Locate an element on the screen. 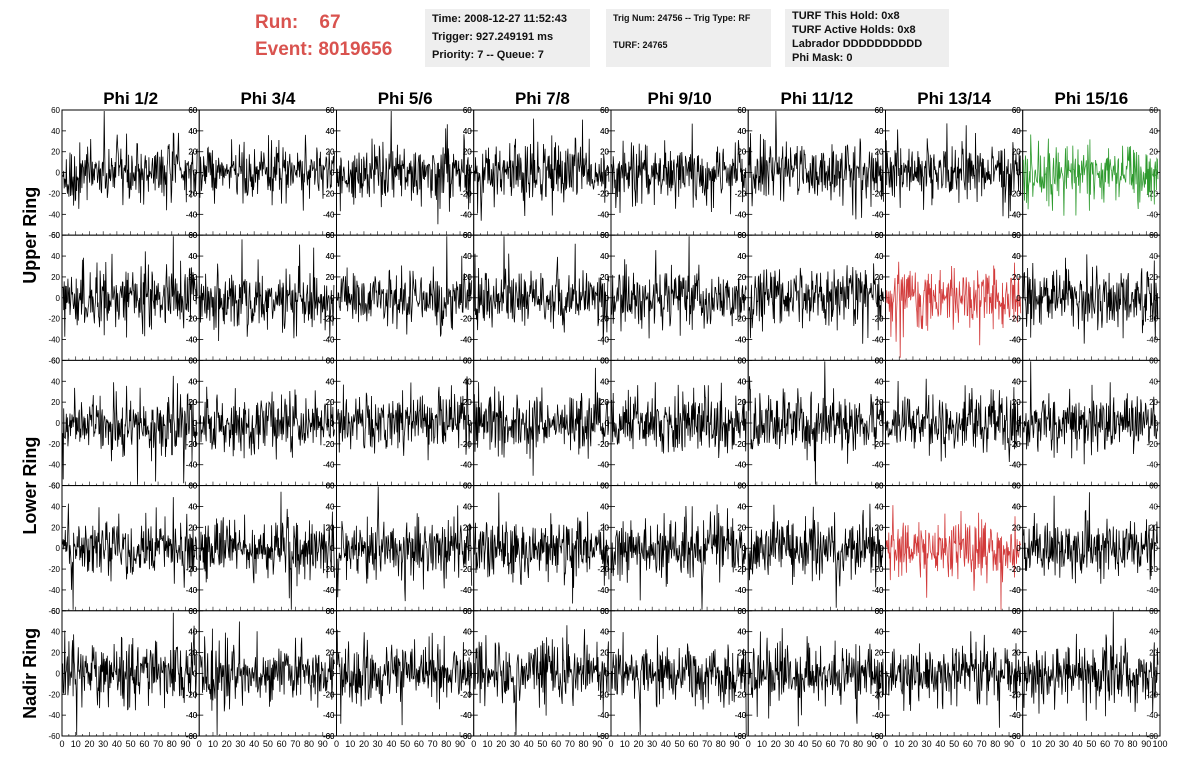 Image resolution: width=1196 pixels, height=772 pixels. column-header: Phi 15/16 is located at coordinates (1092, 98).